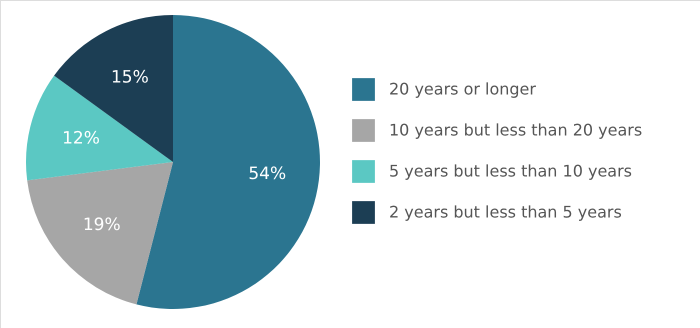 The width and height of the screenshot is (700, 328). What do you see at coordinates (267, 174) in the screenshot?
I see `data-label: 54%` at bounding box center [267, 174].